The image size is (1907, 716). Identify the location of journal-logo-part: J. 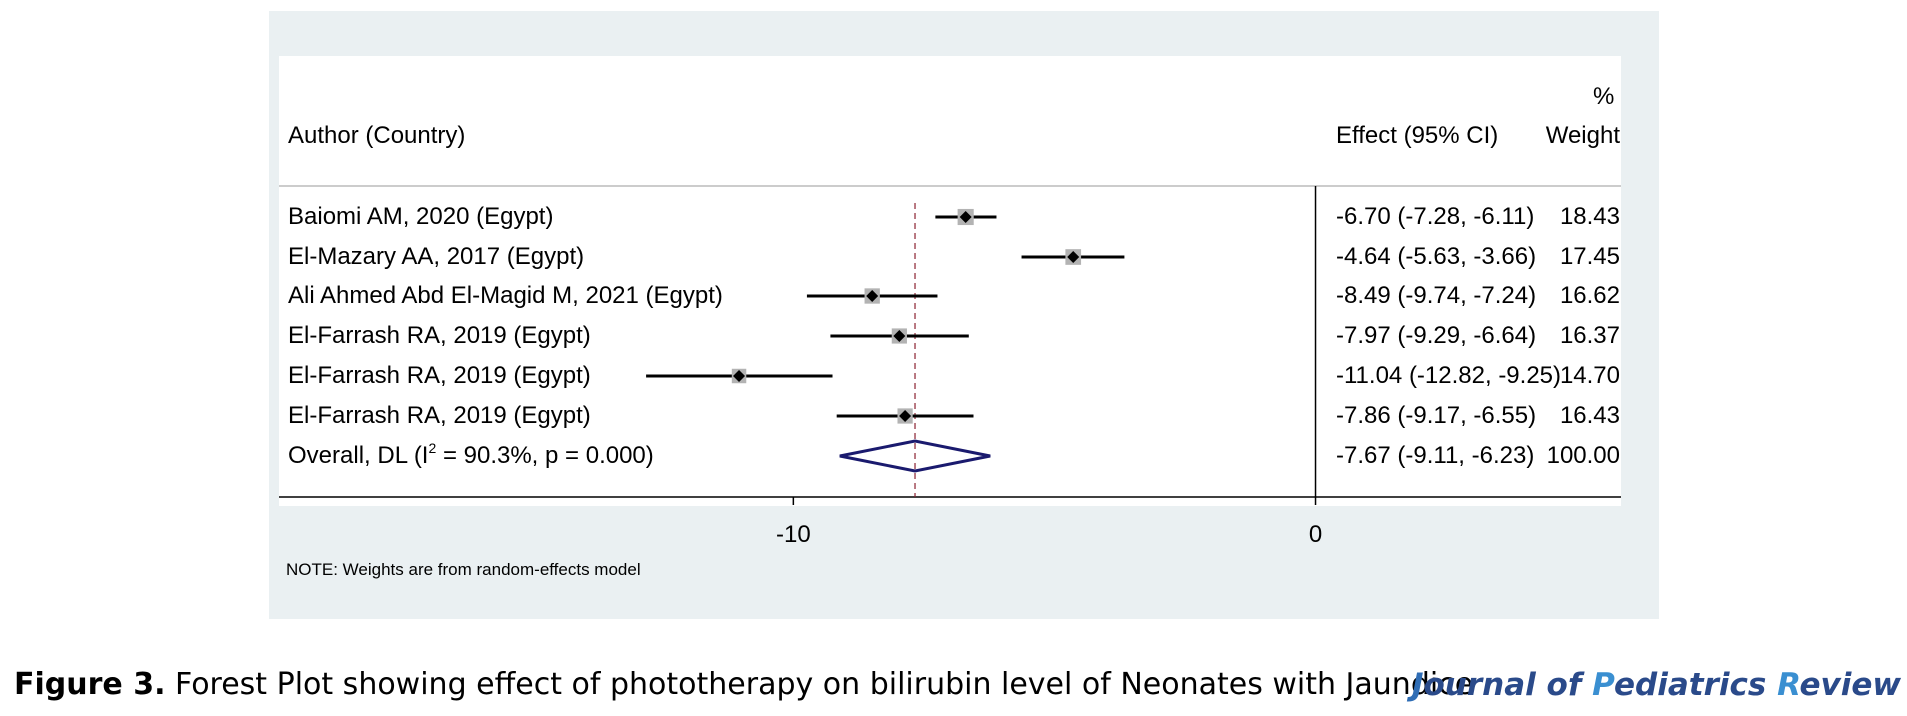
(1417, 685).